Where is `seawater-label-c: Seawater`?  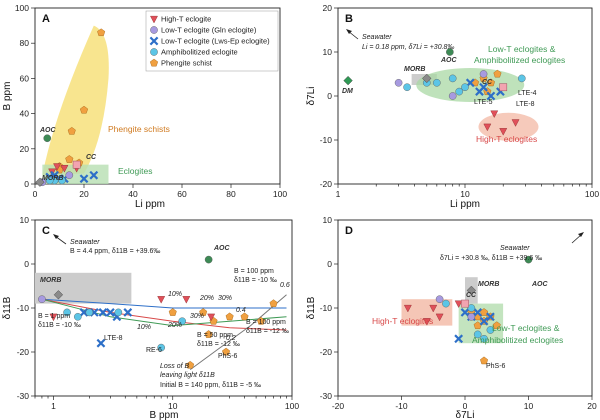 seawater-label-c: Seawater is located at coordinates (85, 242).